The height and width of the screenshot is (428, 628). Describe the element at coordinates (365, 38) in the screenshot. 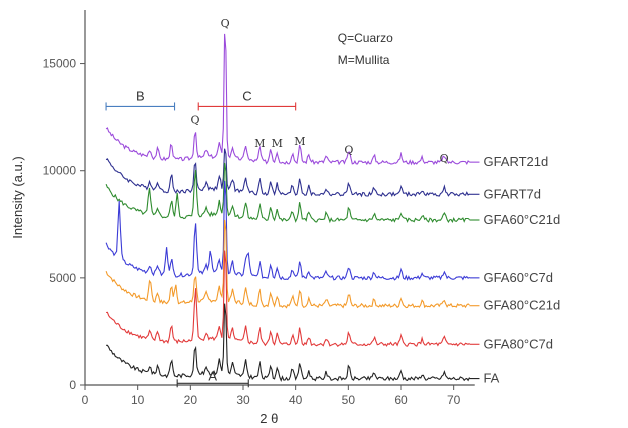

I see `legend-note: Q=Cuarzo` at that location.